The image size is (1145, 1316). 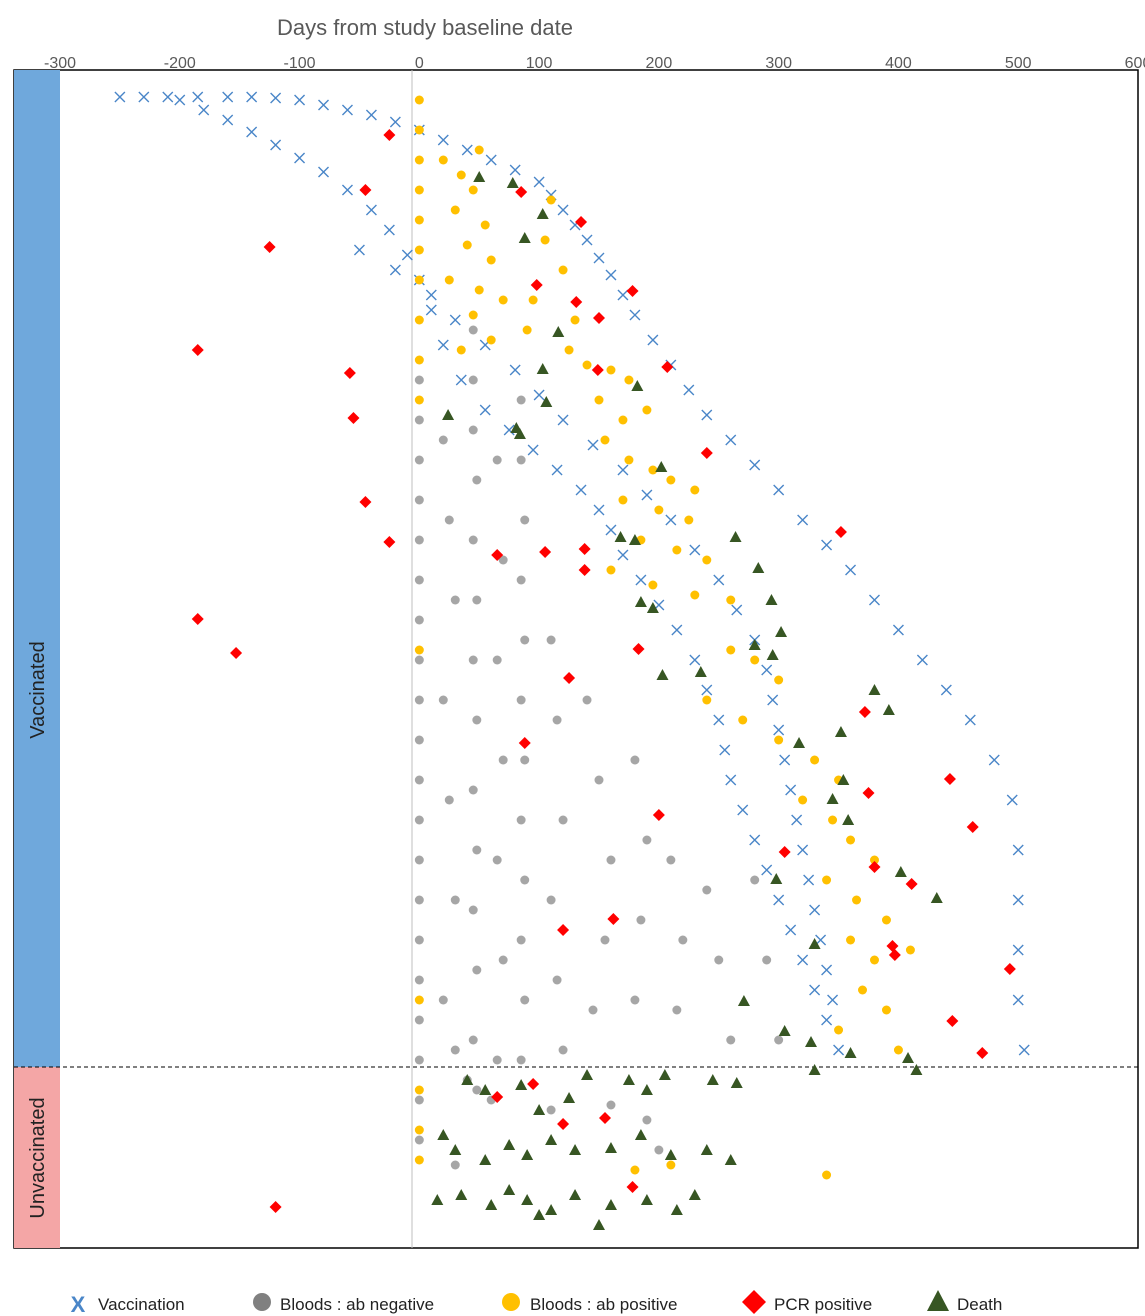 I want to click on unvaccinated-label: Unvaccinated, so click(x=38, y=1157).